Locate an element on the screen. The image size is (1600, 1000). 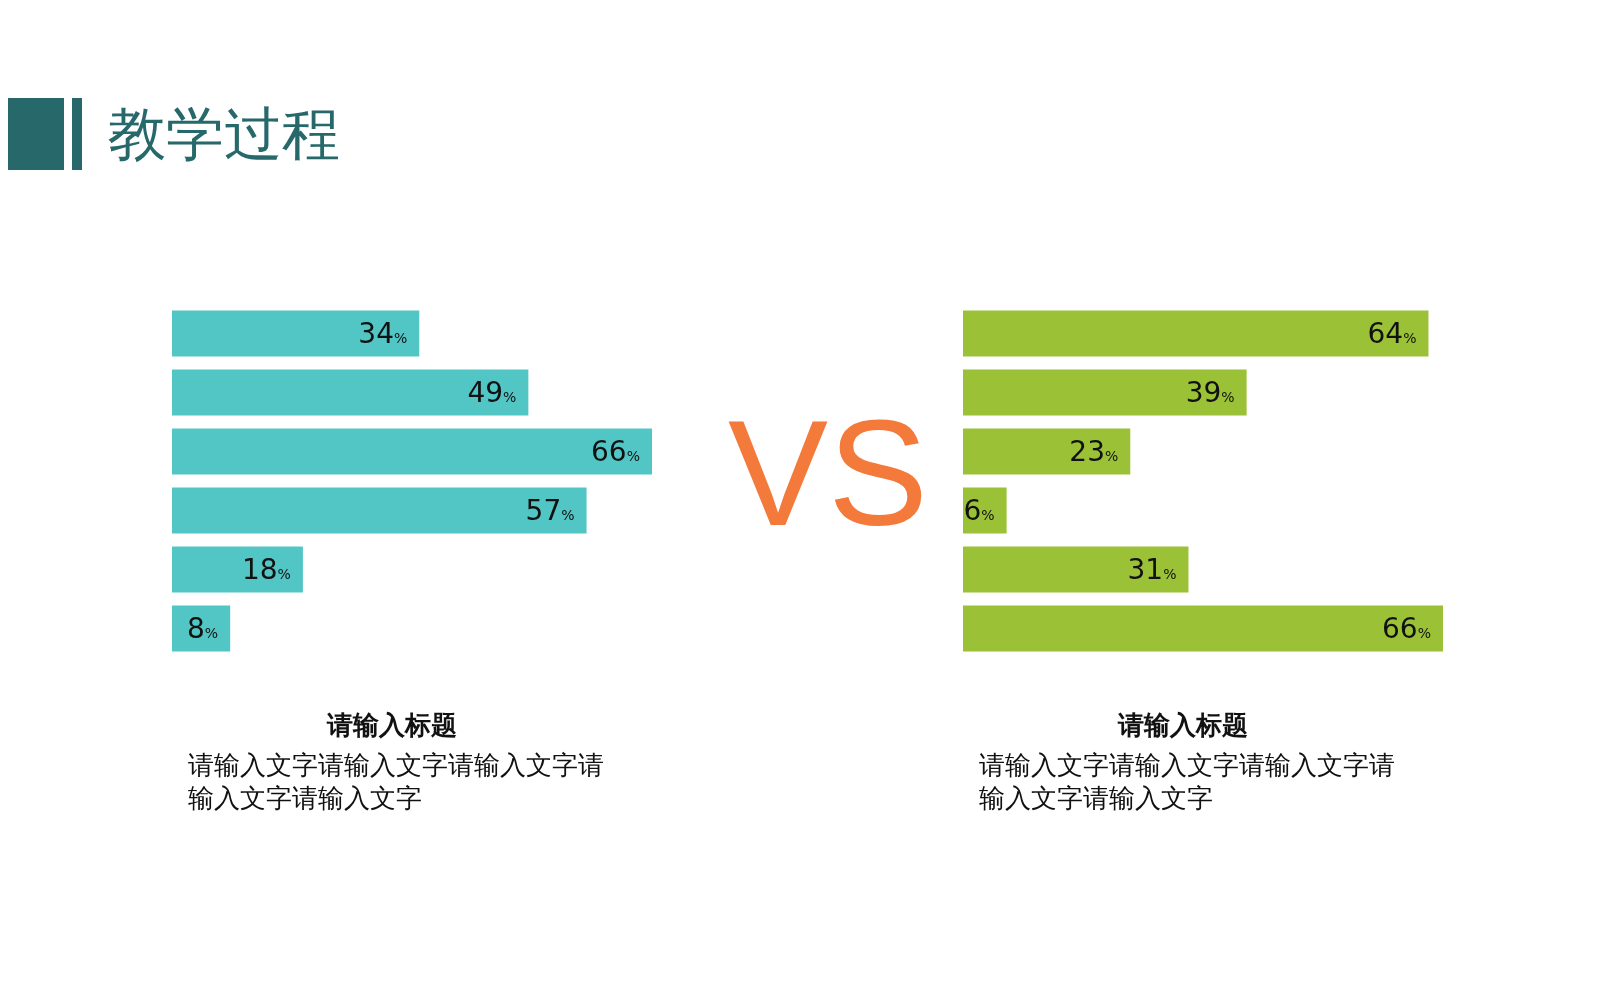
data-label: 23% is located at coordinates (1094, 452).